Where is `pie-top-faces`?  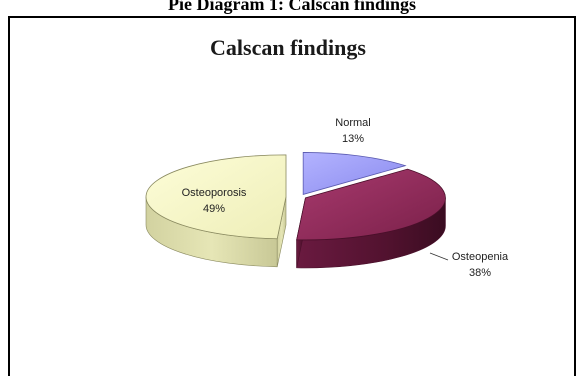 pie-top-faces is located at coordinates (295, 196).